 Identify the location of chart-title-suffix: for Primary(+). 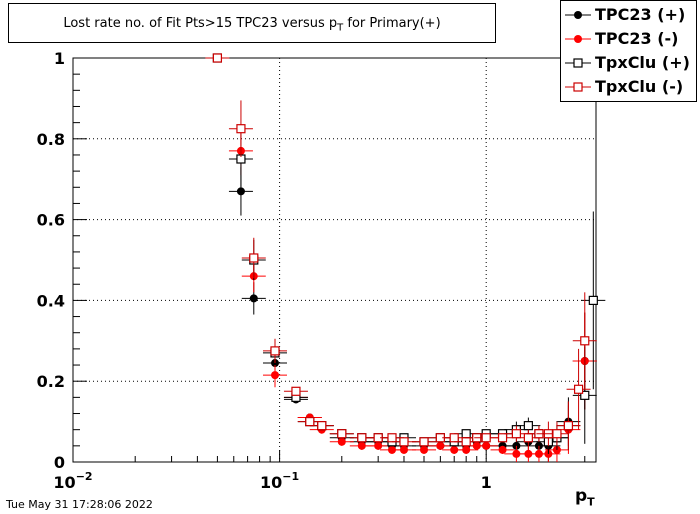
(392, 23).